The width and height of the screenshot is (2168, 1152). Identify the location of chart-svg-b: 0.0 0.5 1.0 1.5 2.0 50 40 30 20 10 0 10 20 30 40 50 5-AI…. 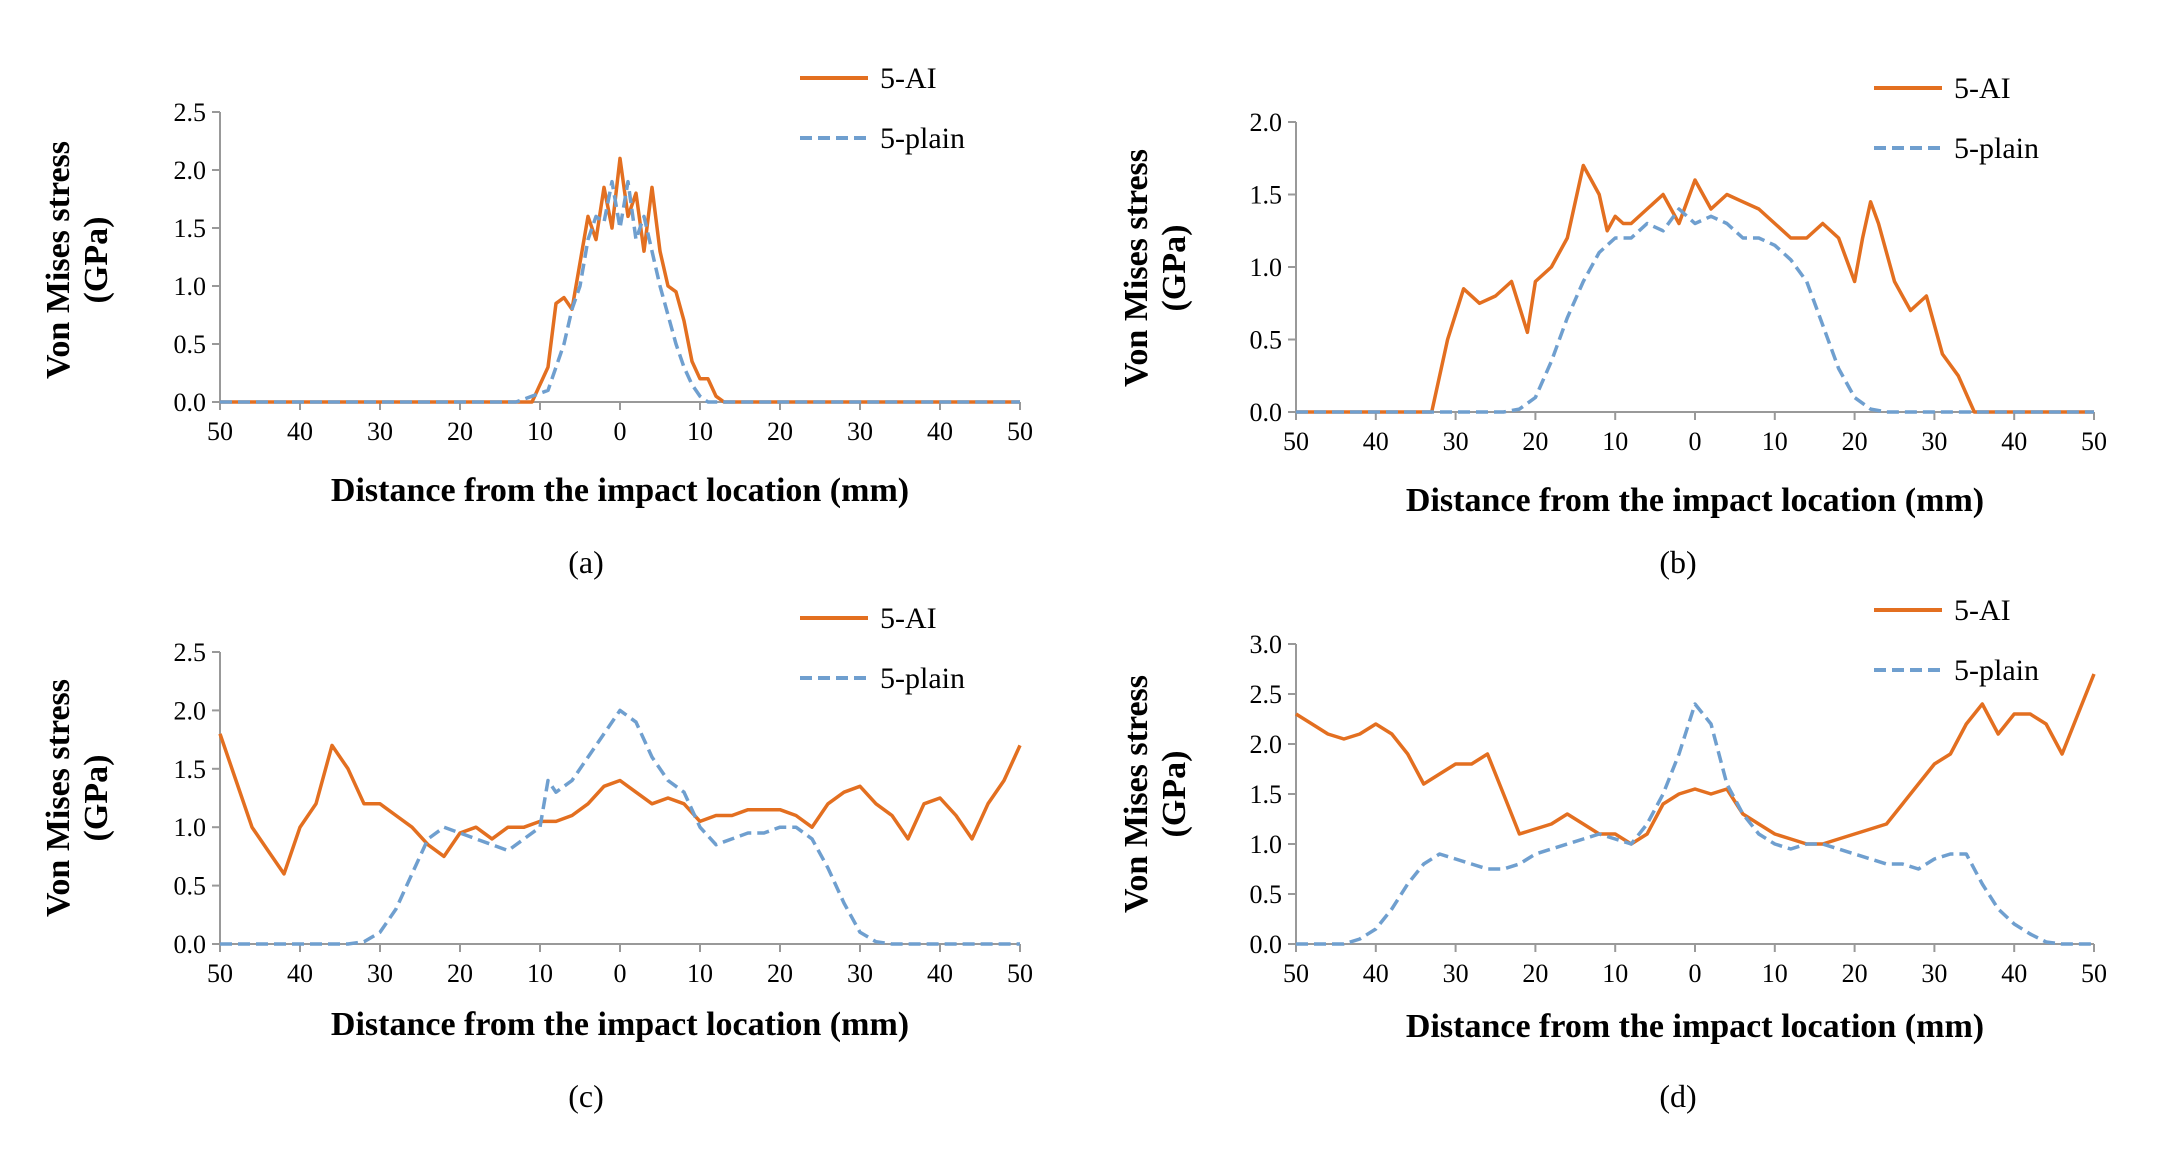
(1679, 264).